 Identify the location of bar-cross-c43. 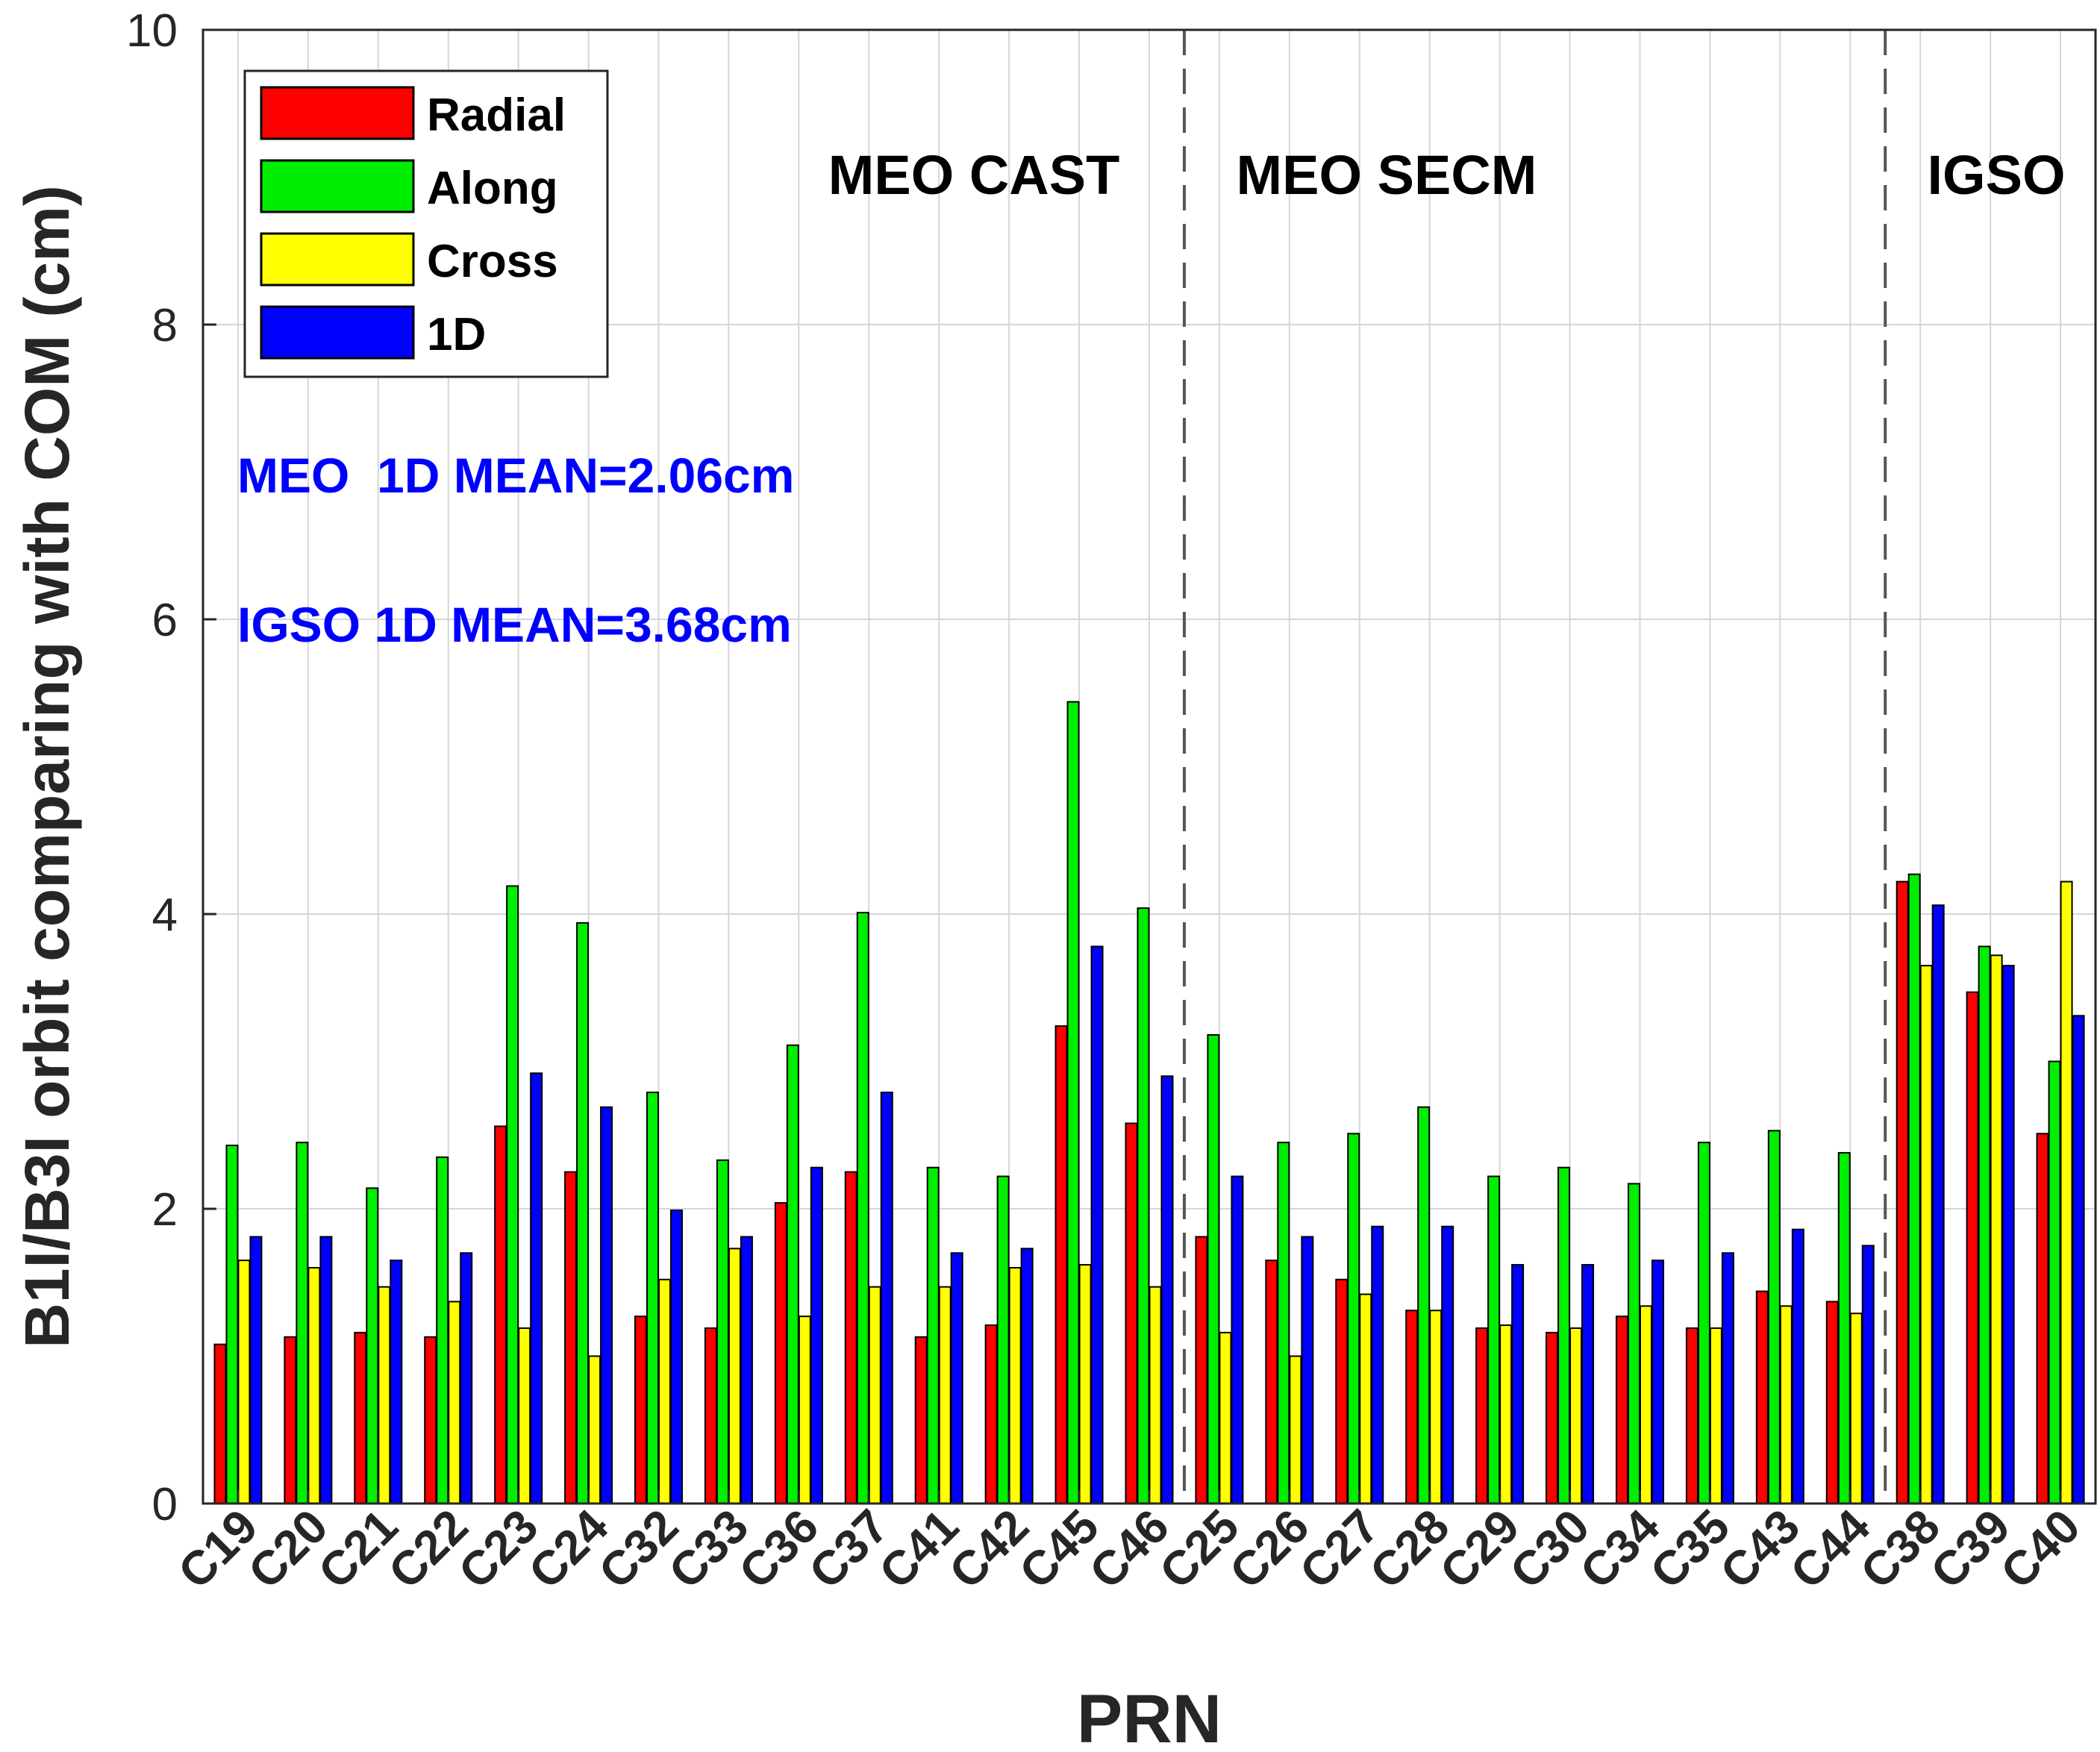
(1786, 1404).